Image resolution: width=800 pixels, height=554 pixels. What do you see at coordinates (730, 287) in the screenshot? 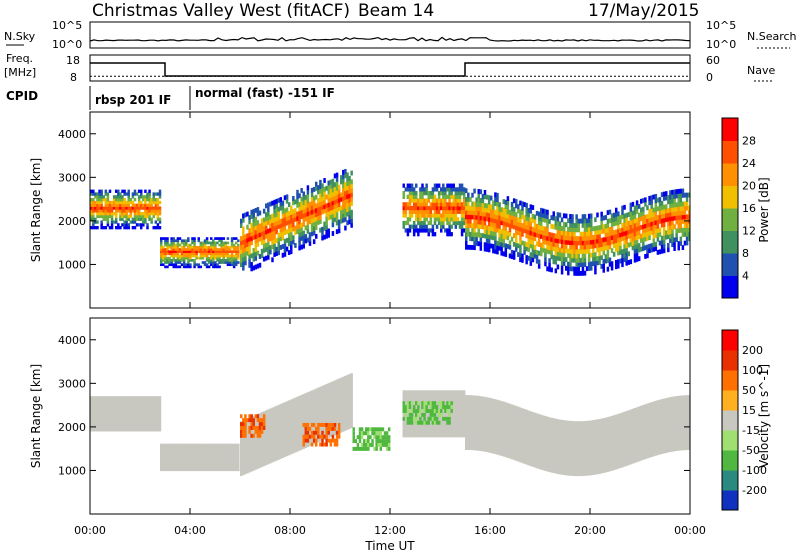
I see `colorbar-swatch` at bounding box center [730, 287].